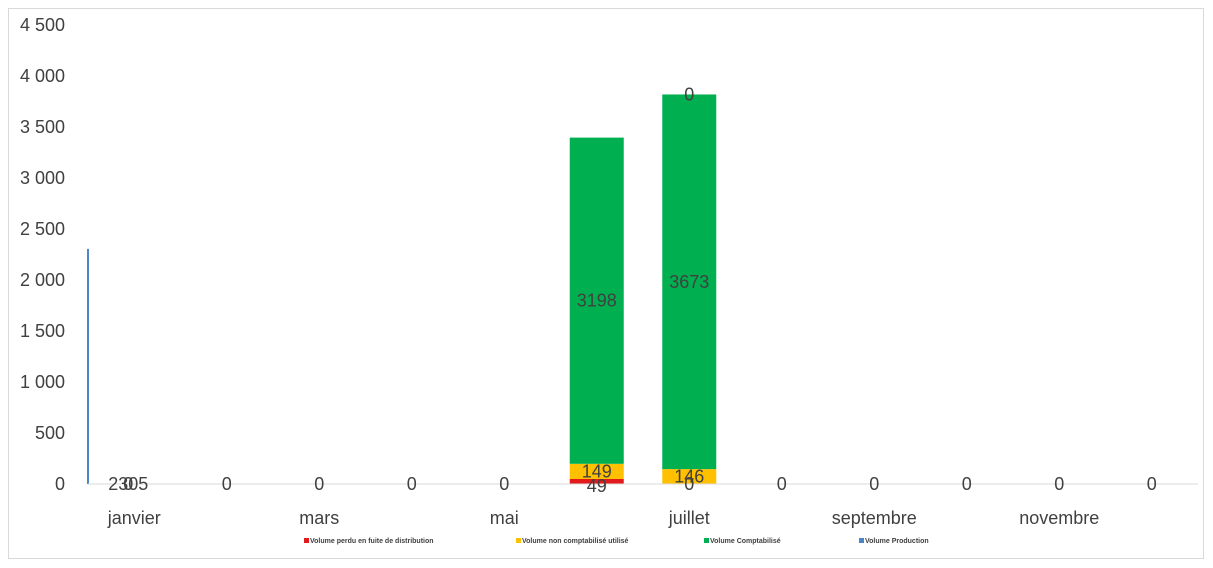  What do you see at coordinates (874, 518) in the screenshot?
I see `x-tick-label: septembre` at bounding box center [874, 518].